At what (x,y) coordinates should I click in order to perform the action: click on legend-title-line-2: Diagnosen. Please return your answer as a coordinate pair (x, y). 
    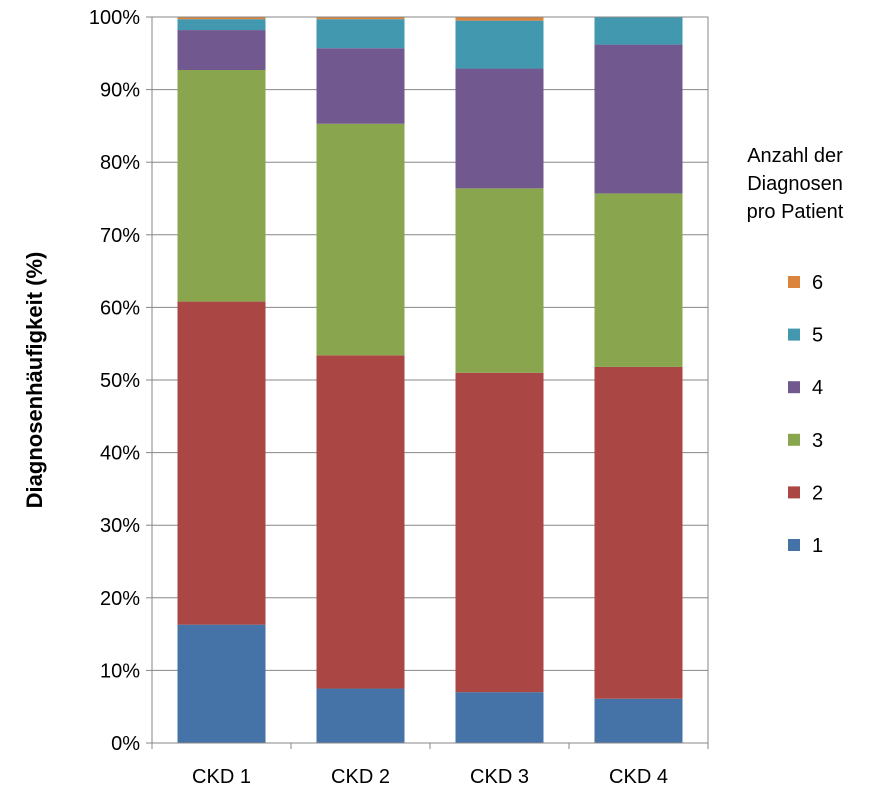
    Looking at the image, I should click on (795, 184).